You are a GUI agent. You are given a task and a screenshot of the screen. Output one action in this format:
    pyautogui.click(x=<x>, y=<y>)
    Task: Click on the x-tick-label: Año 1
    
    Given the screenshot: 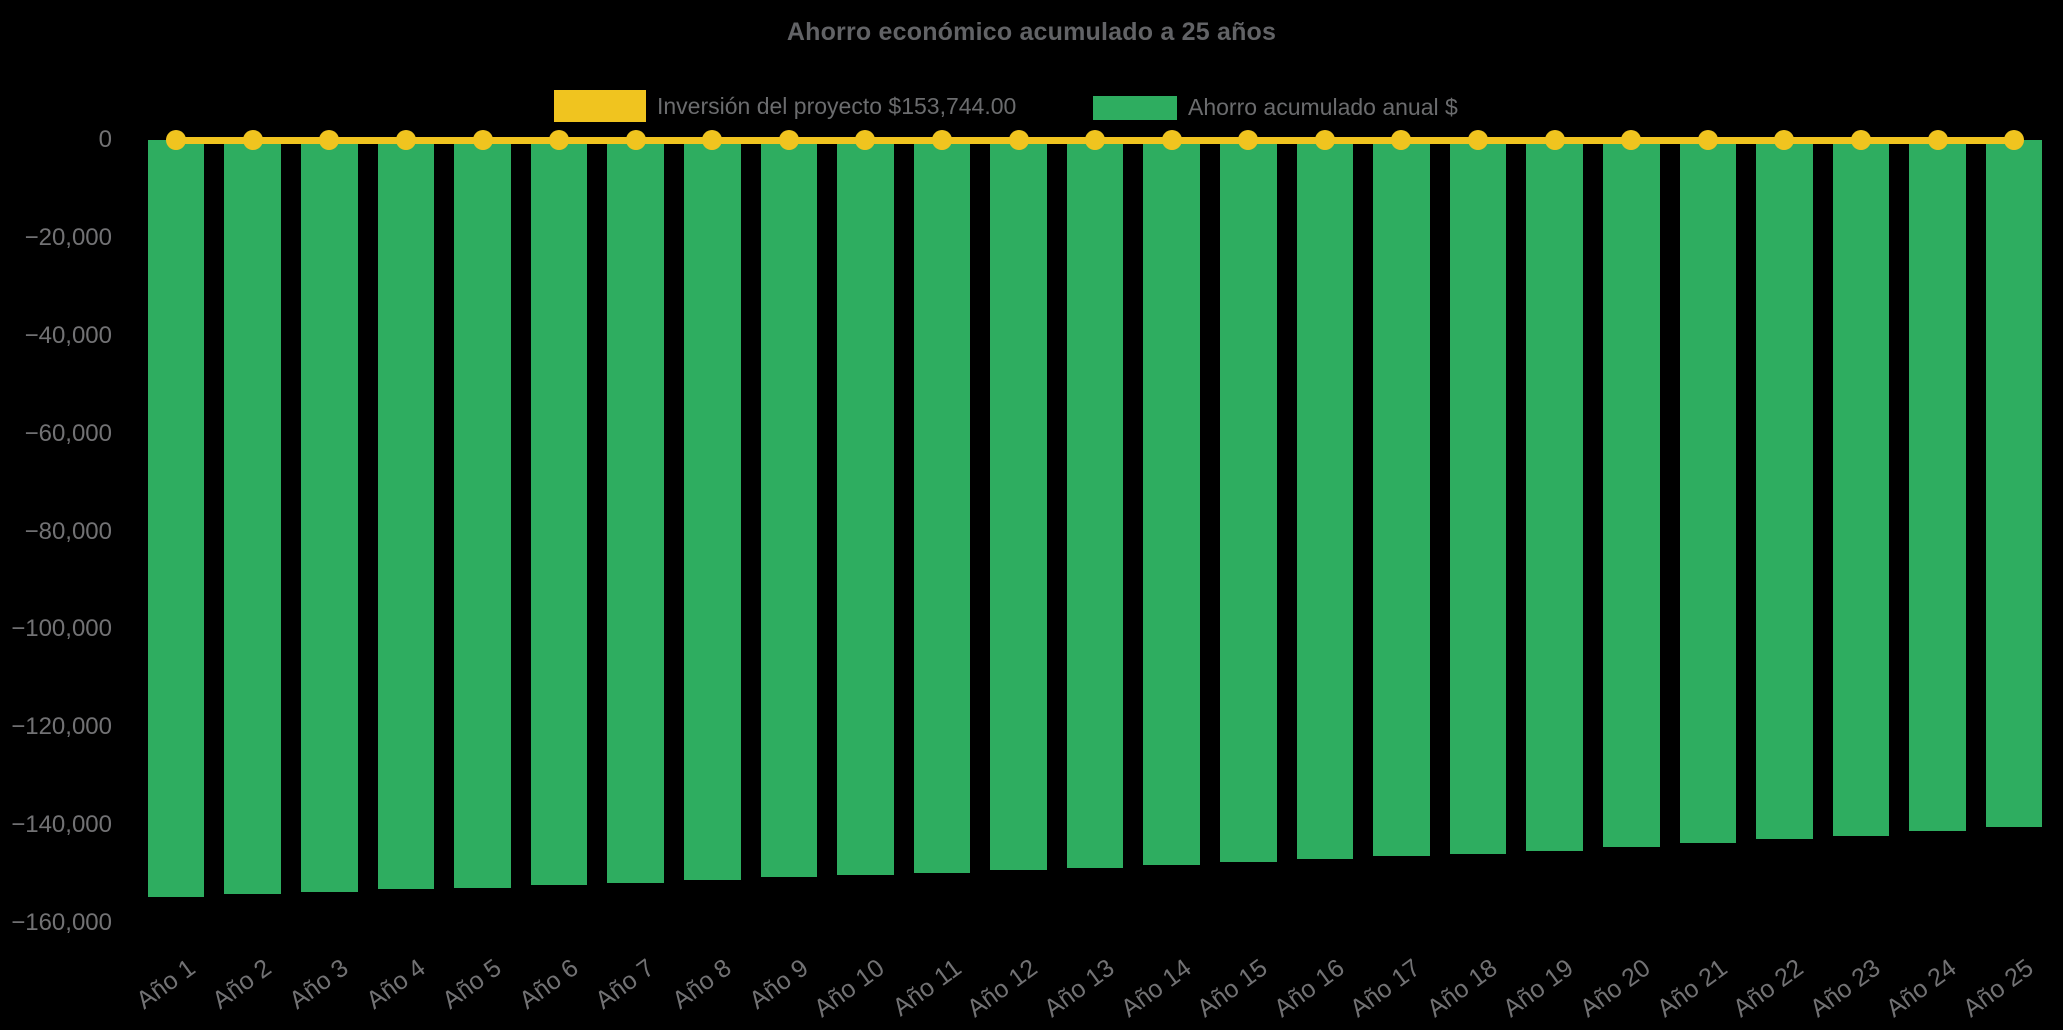 What is the action you would take?
    pyautogui.click(x=166, y=984)
    